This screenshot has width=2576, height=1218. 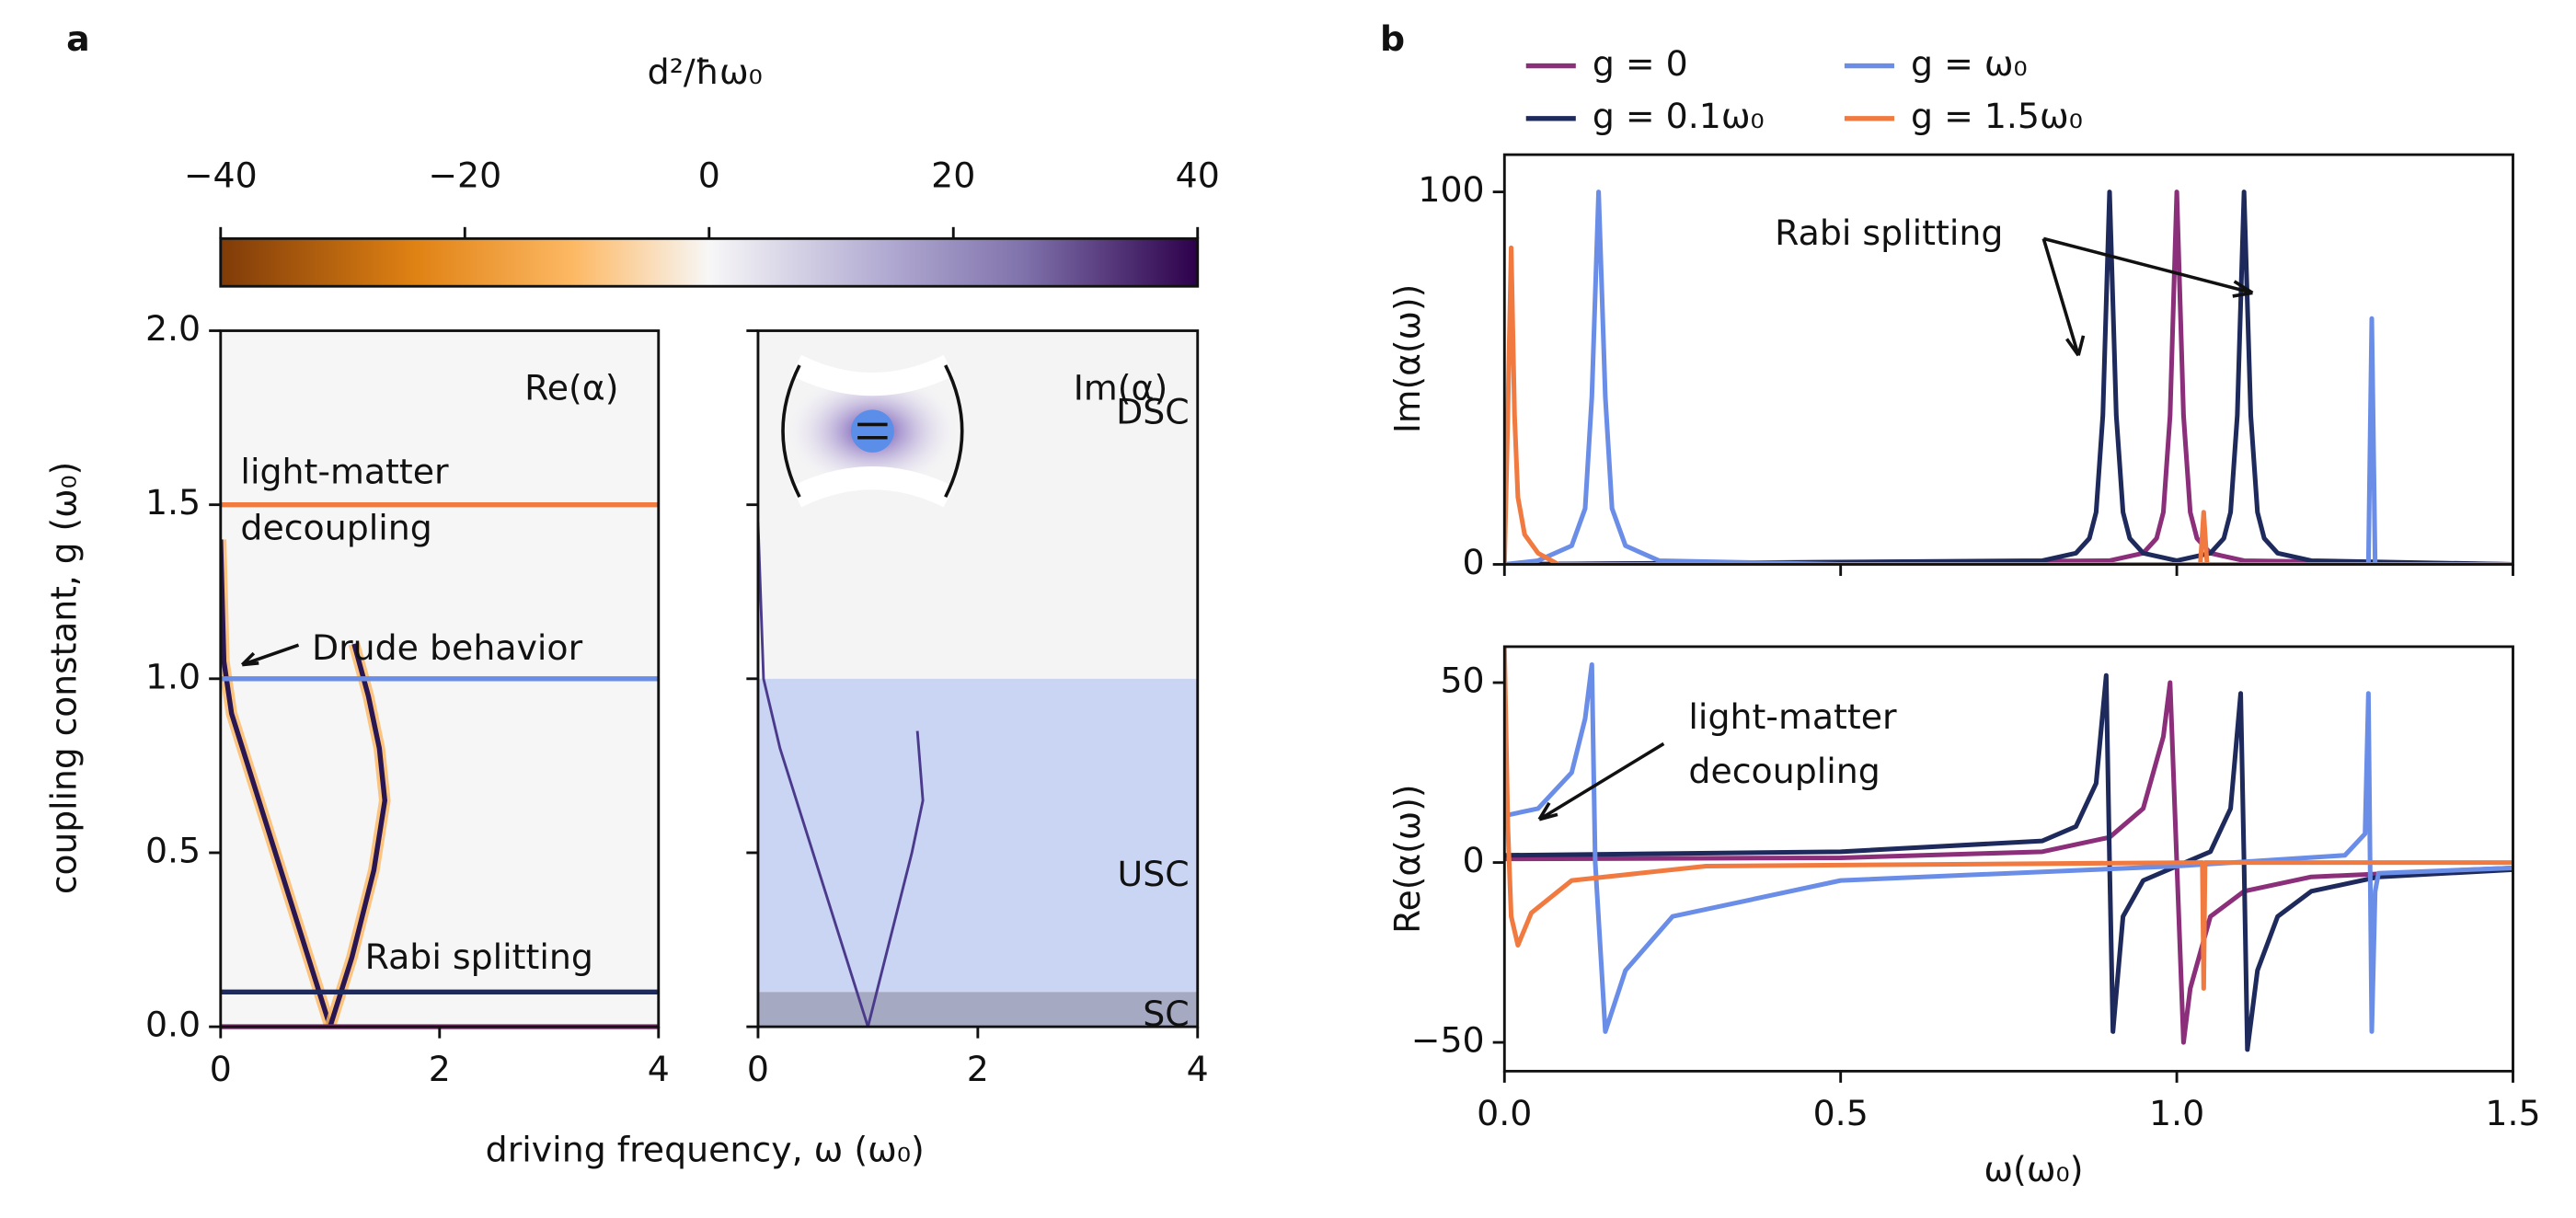 I want to click on legend-label: g = 1.5ω₀, so click(x=1997, y=116).